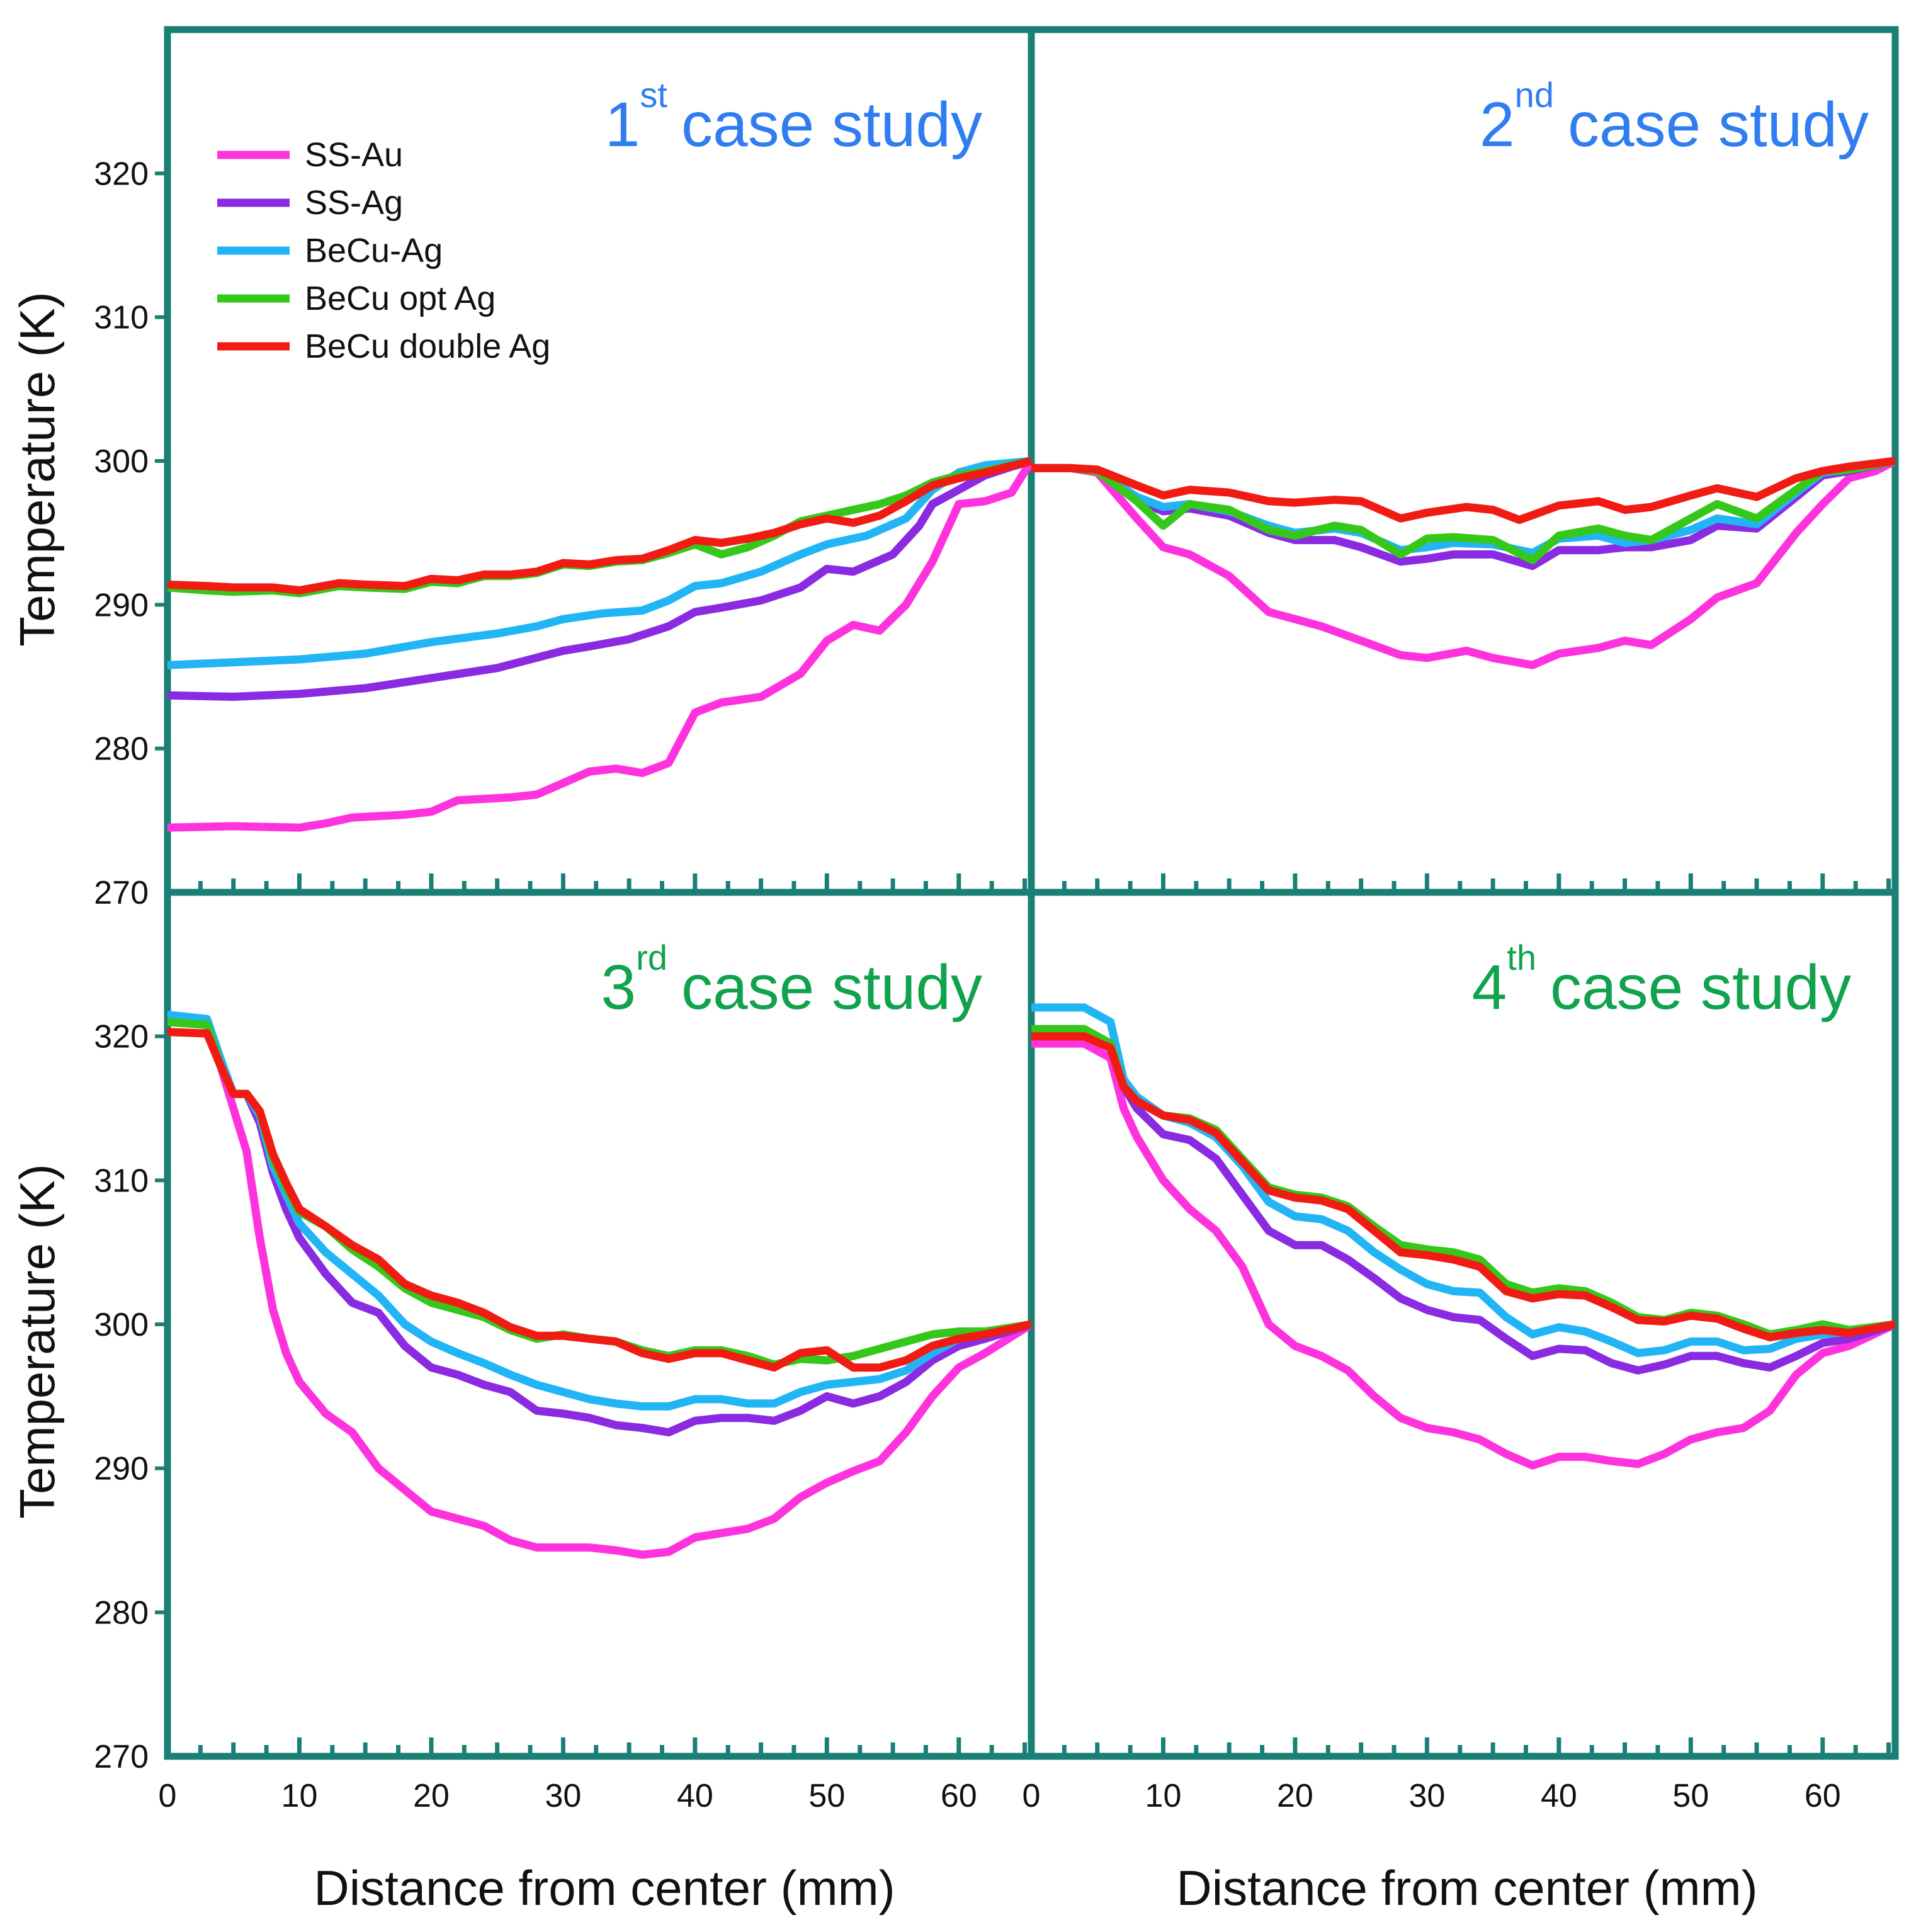 This screenshot has width=1921, height=1932. Describe the element at coordinates (37, 470) in the screenshot. I see `y-axis-title-top: Temperature (K)` at that location.